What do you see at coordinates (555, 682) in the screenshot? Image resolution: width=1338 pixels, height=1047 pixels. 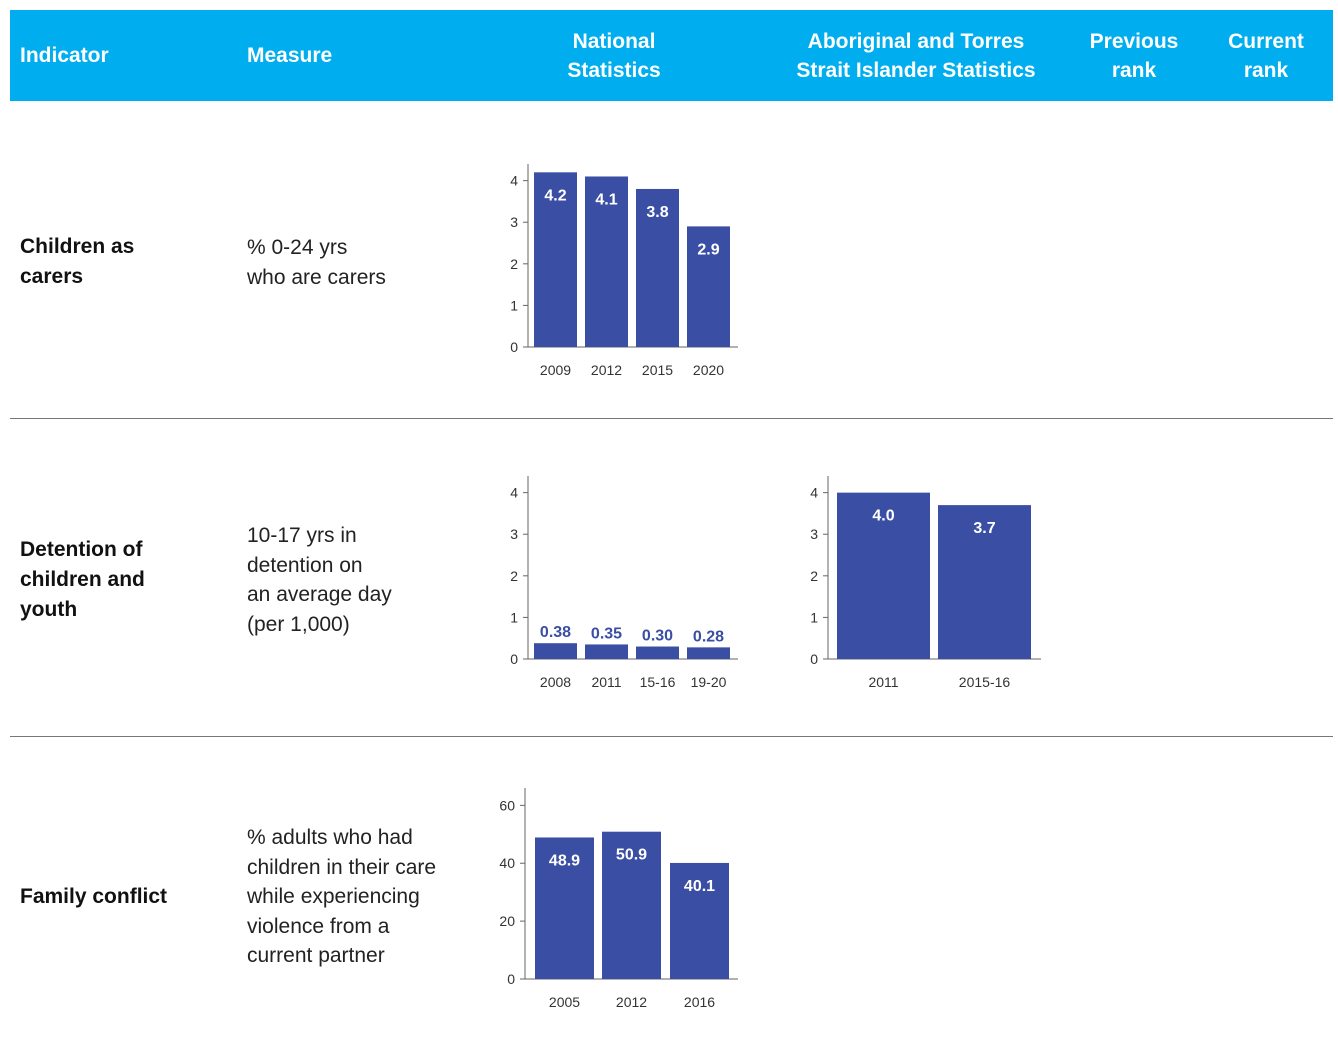 I see `x-tick-label: 2008` at bounding box center [555, 682].